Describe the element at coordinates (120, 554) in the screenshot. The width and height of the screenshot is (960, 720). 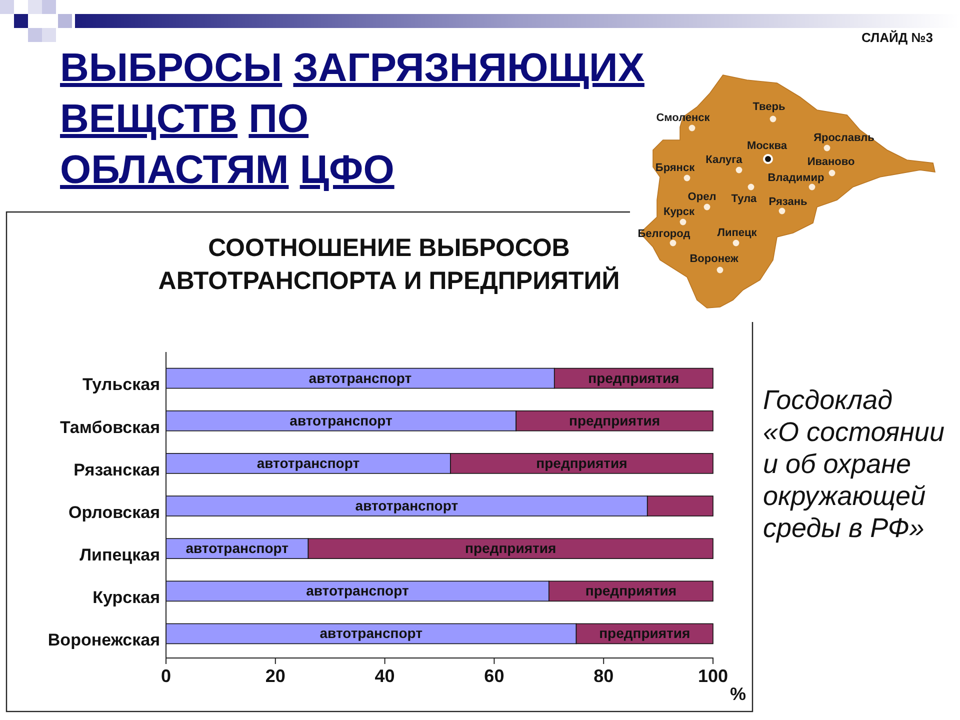
I see `y-tick-label: Липецкая` at that location.